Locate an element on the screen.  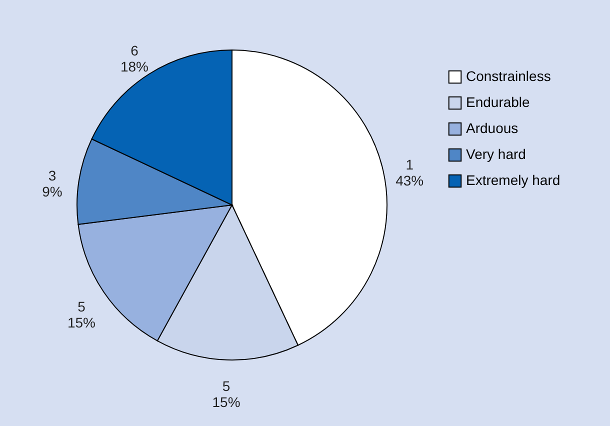
legend-label: Constrainless is located at coordinates (508, 76).